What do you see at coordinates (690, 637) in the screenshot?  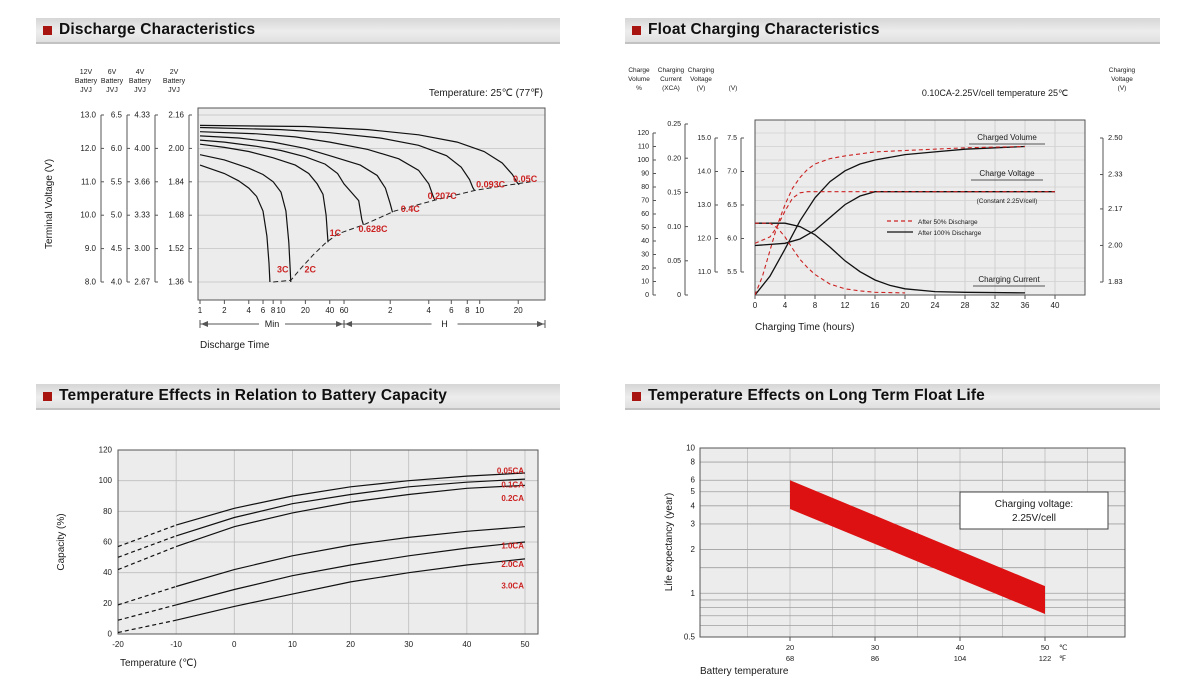 I see `y-tick-label: 0.5` at bounding box center [690, 637].